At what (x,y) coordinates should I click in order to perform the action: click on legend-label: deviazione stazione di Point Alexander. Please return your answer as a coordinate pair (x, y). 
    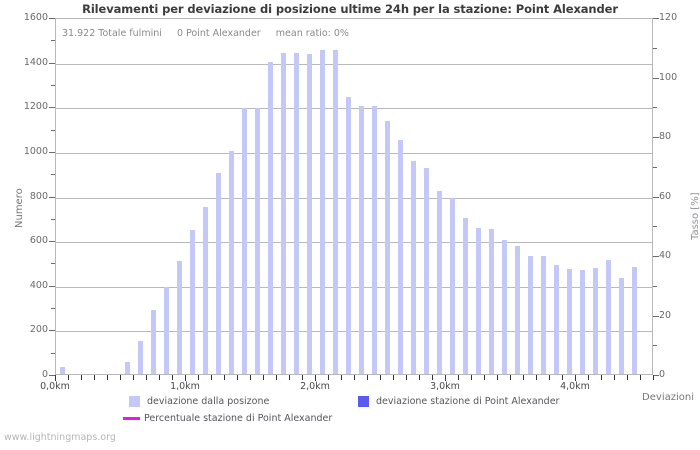
    Looking at the image, I should click on (468, 401).